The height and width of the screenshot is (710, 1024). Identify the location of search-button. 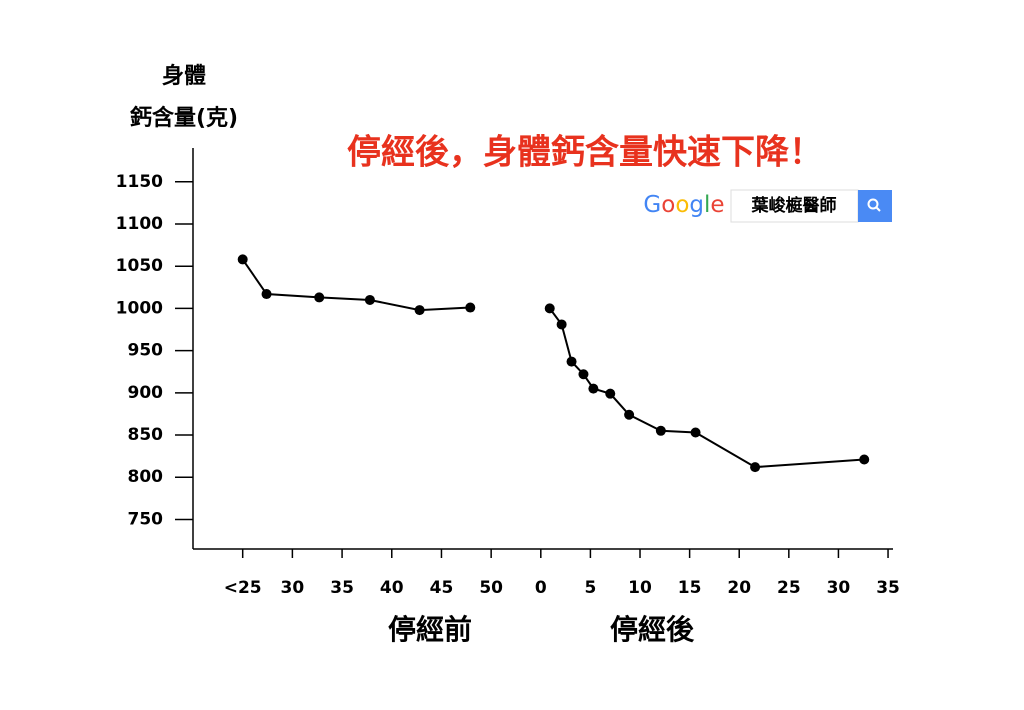
(875, 206).